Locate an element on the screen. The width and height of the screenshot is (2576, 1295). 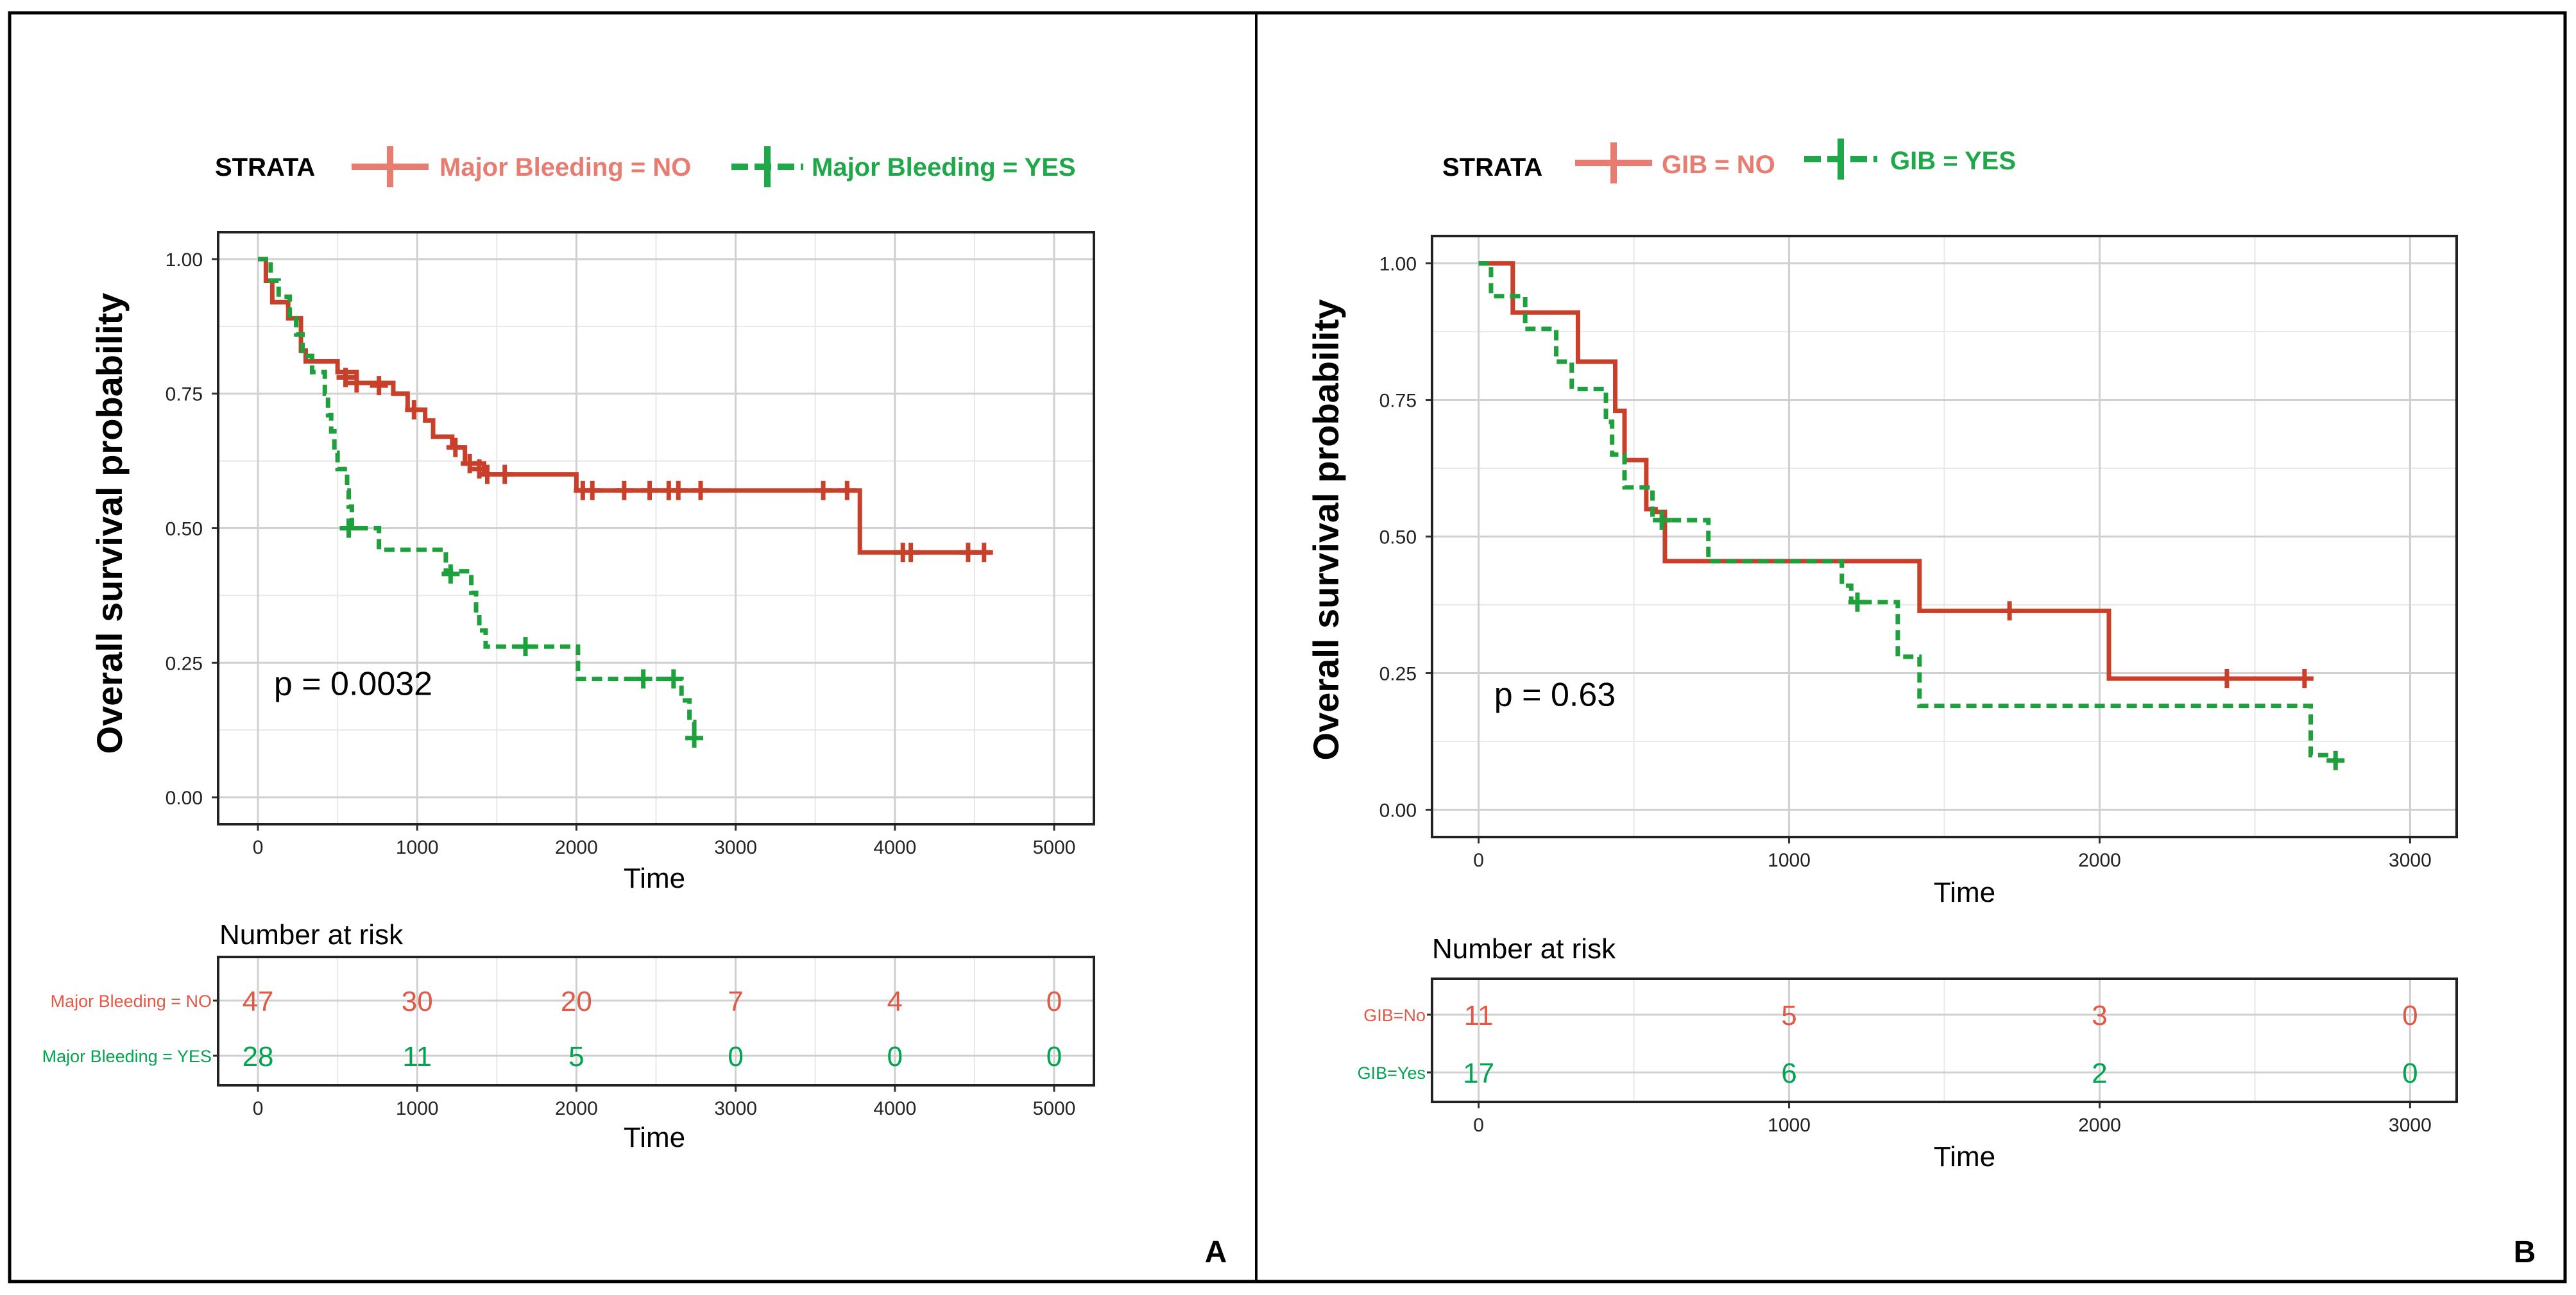
legend-entry-major-bleeding-yes: Major Bleeding = YES is located at coordinates (903, 167).